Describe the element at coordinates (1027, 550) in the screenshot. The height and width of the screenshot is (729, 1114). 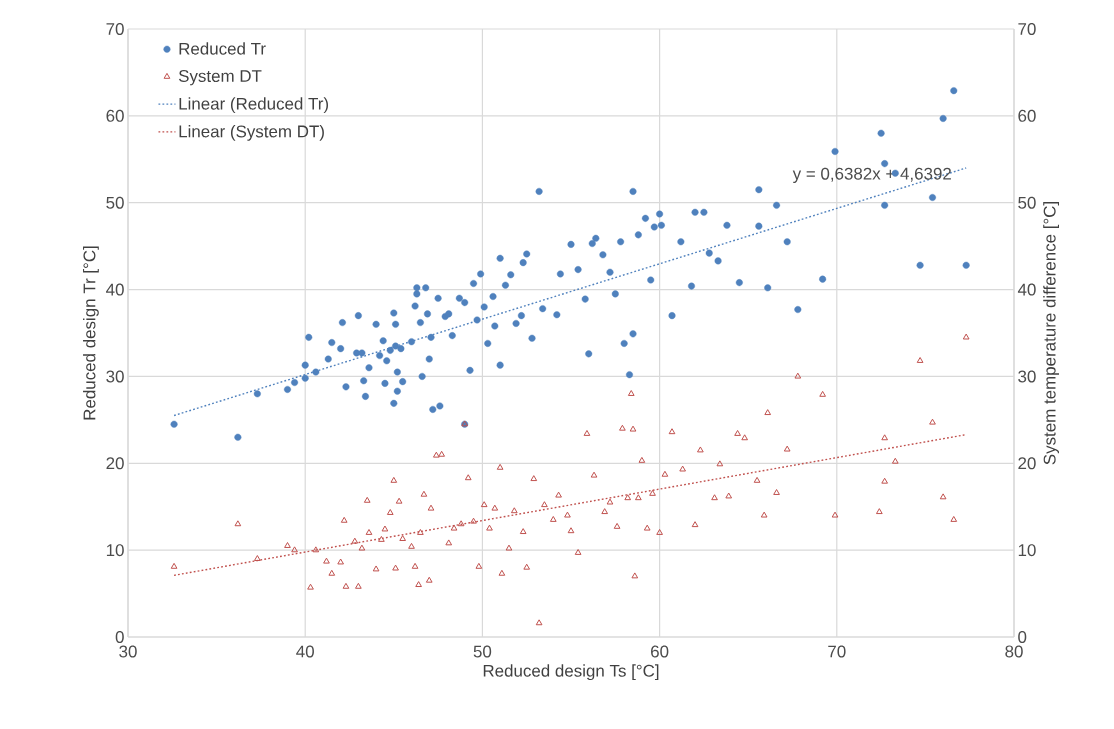
I see `y2-tick-label: 10` at that location.